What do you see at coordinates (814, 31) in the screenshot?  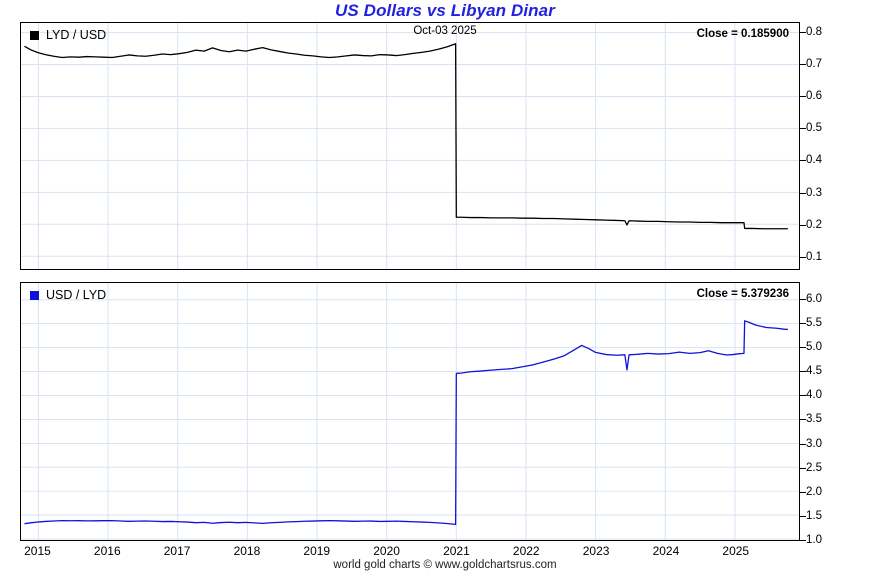 I see `y-axis-tick-label: 0.8` at bounding box center [814, 31].